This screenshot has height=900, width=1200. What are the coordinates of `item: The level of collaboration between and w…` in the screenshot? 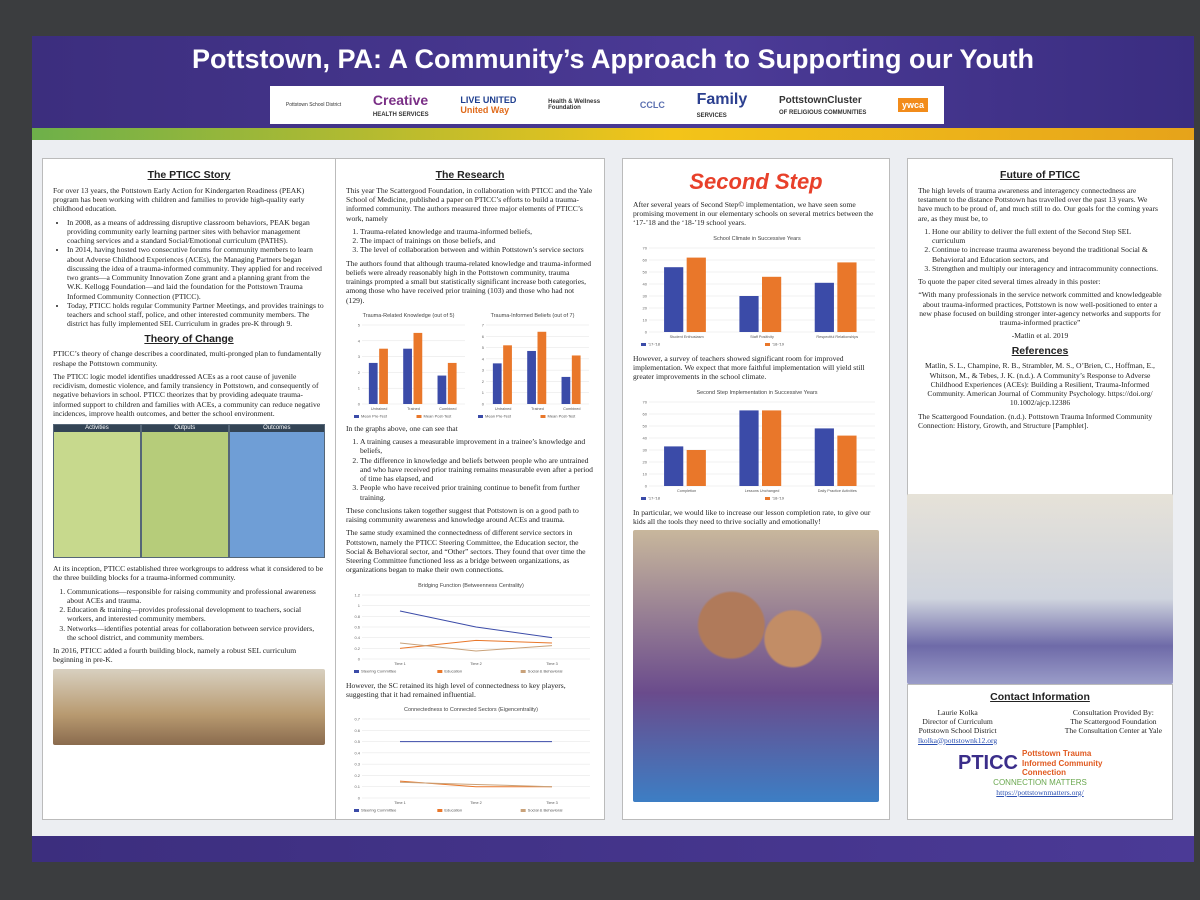 It's located at (477, 249).